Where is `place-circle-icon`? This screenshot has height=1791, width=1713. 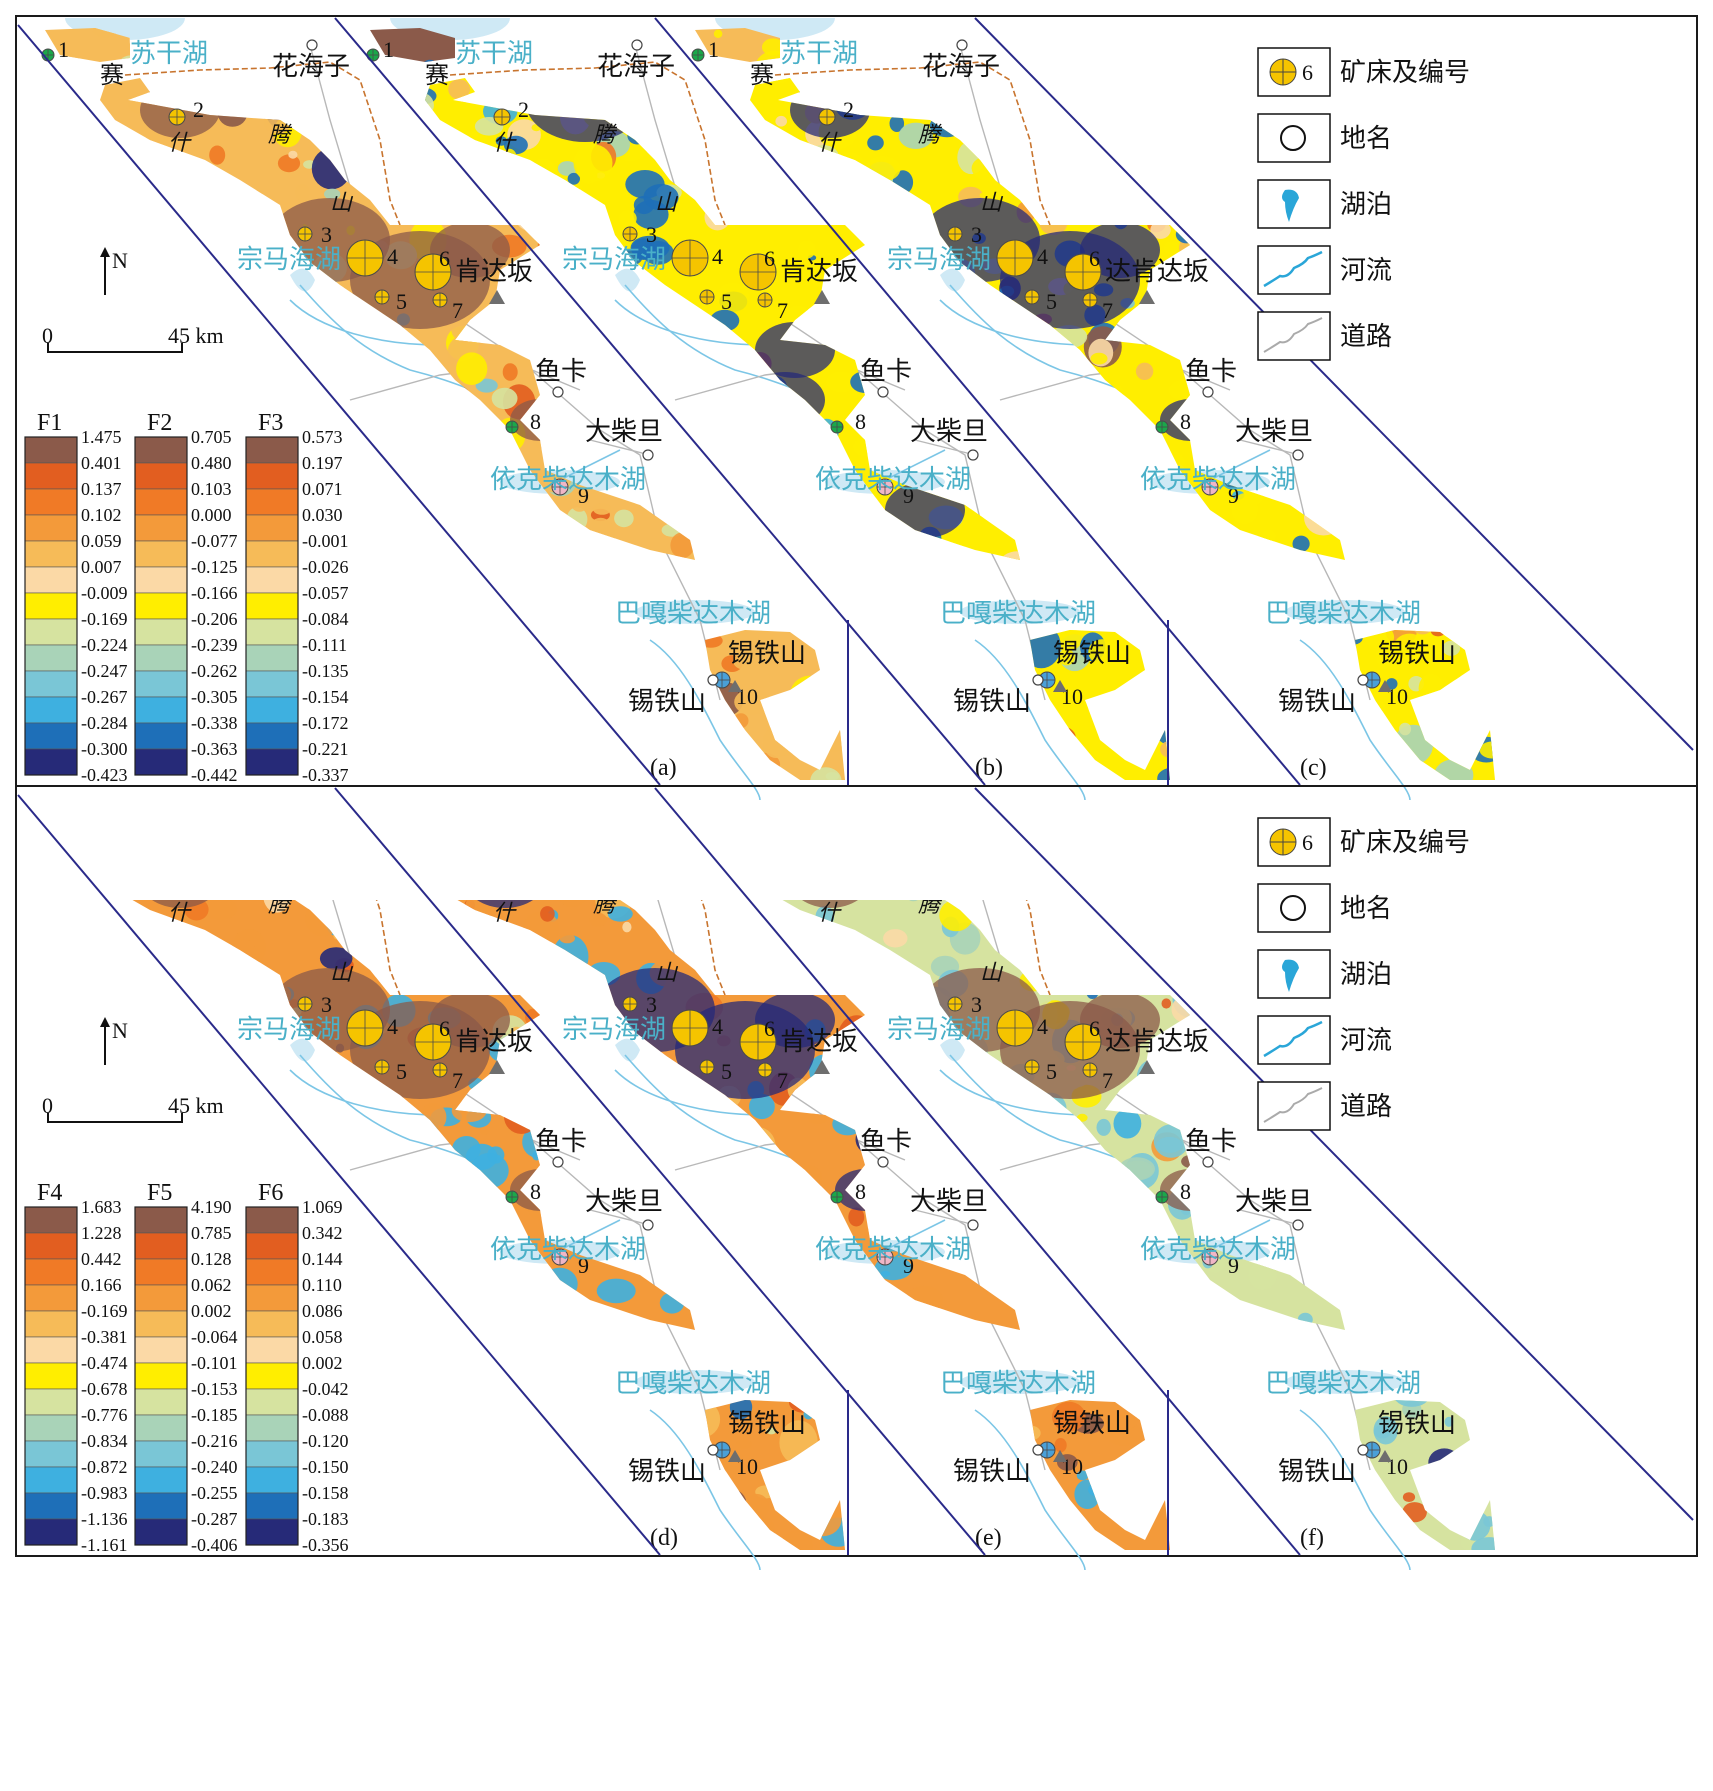 place-circle-icon is located at coordinates (1293, 908).